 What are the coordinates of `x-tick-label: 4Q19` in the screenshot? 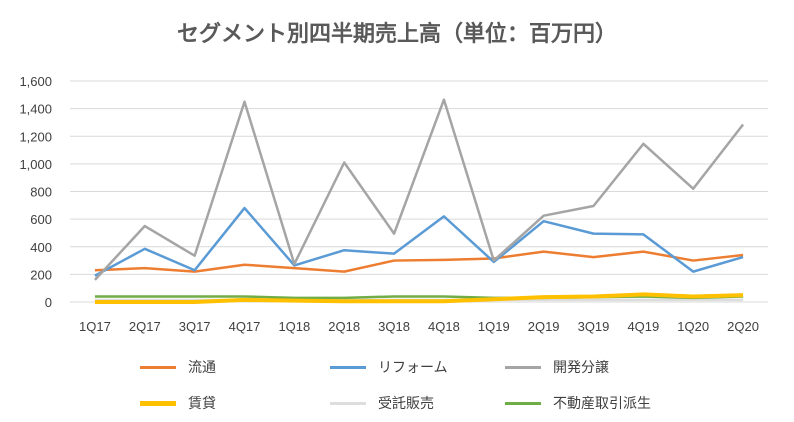 It's located at (643, 326).